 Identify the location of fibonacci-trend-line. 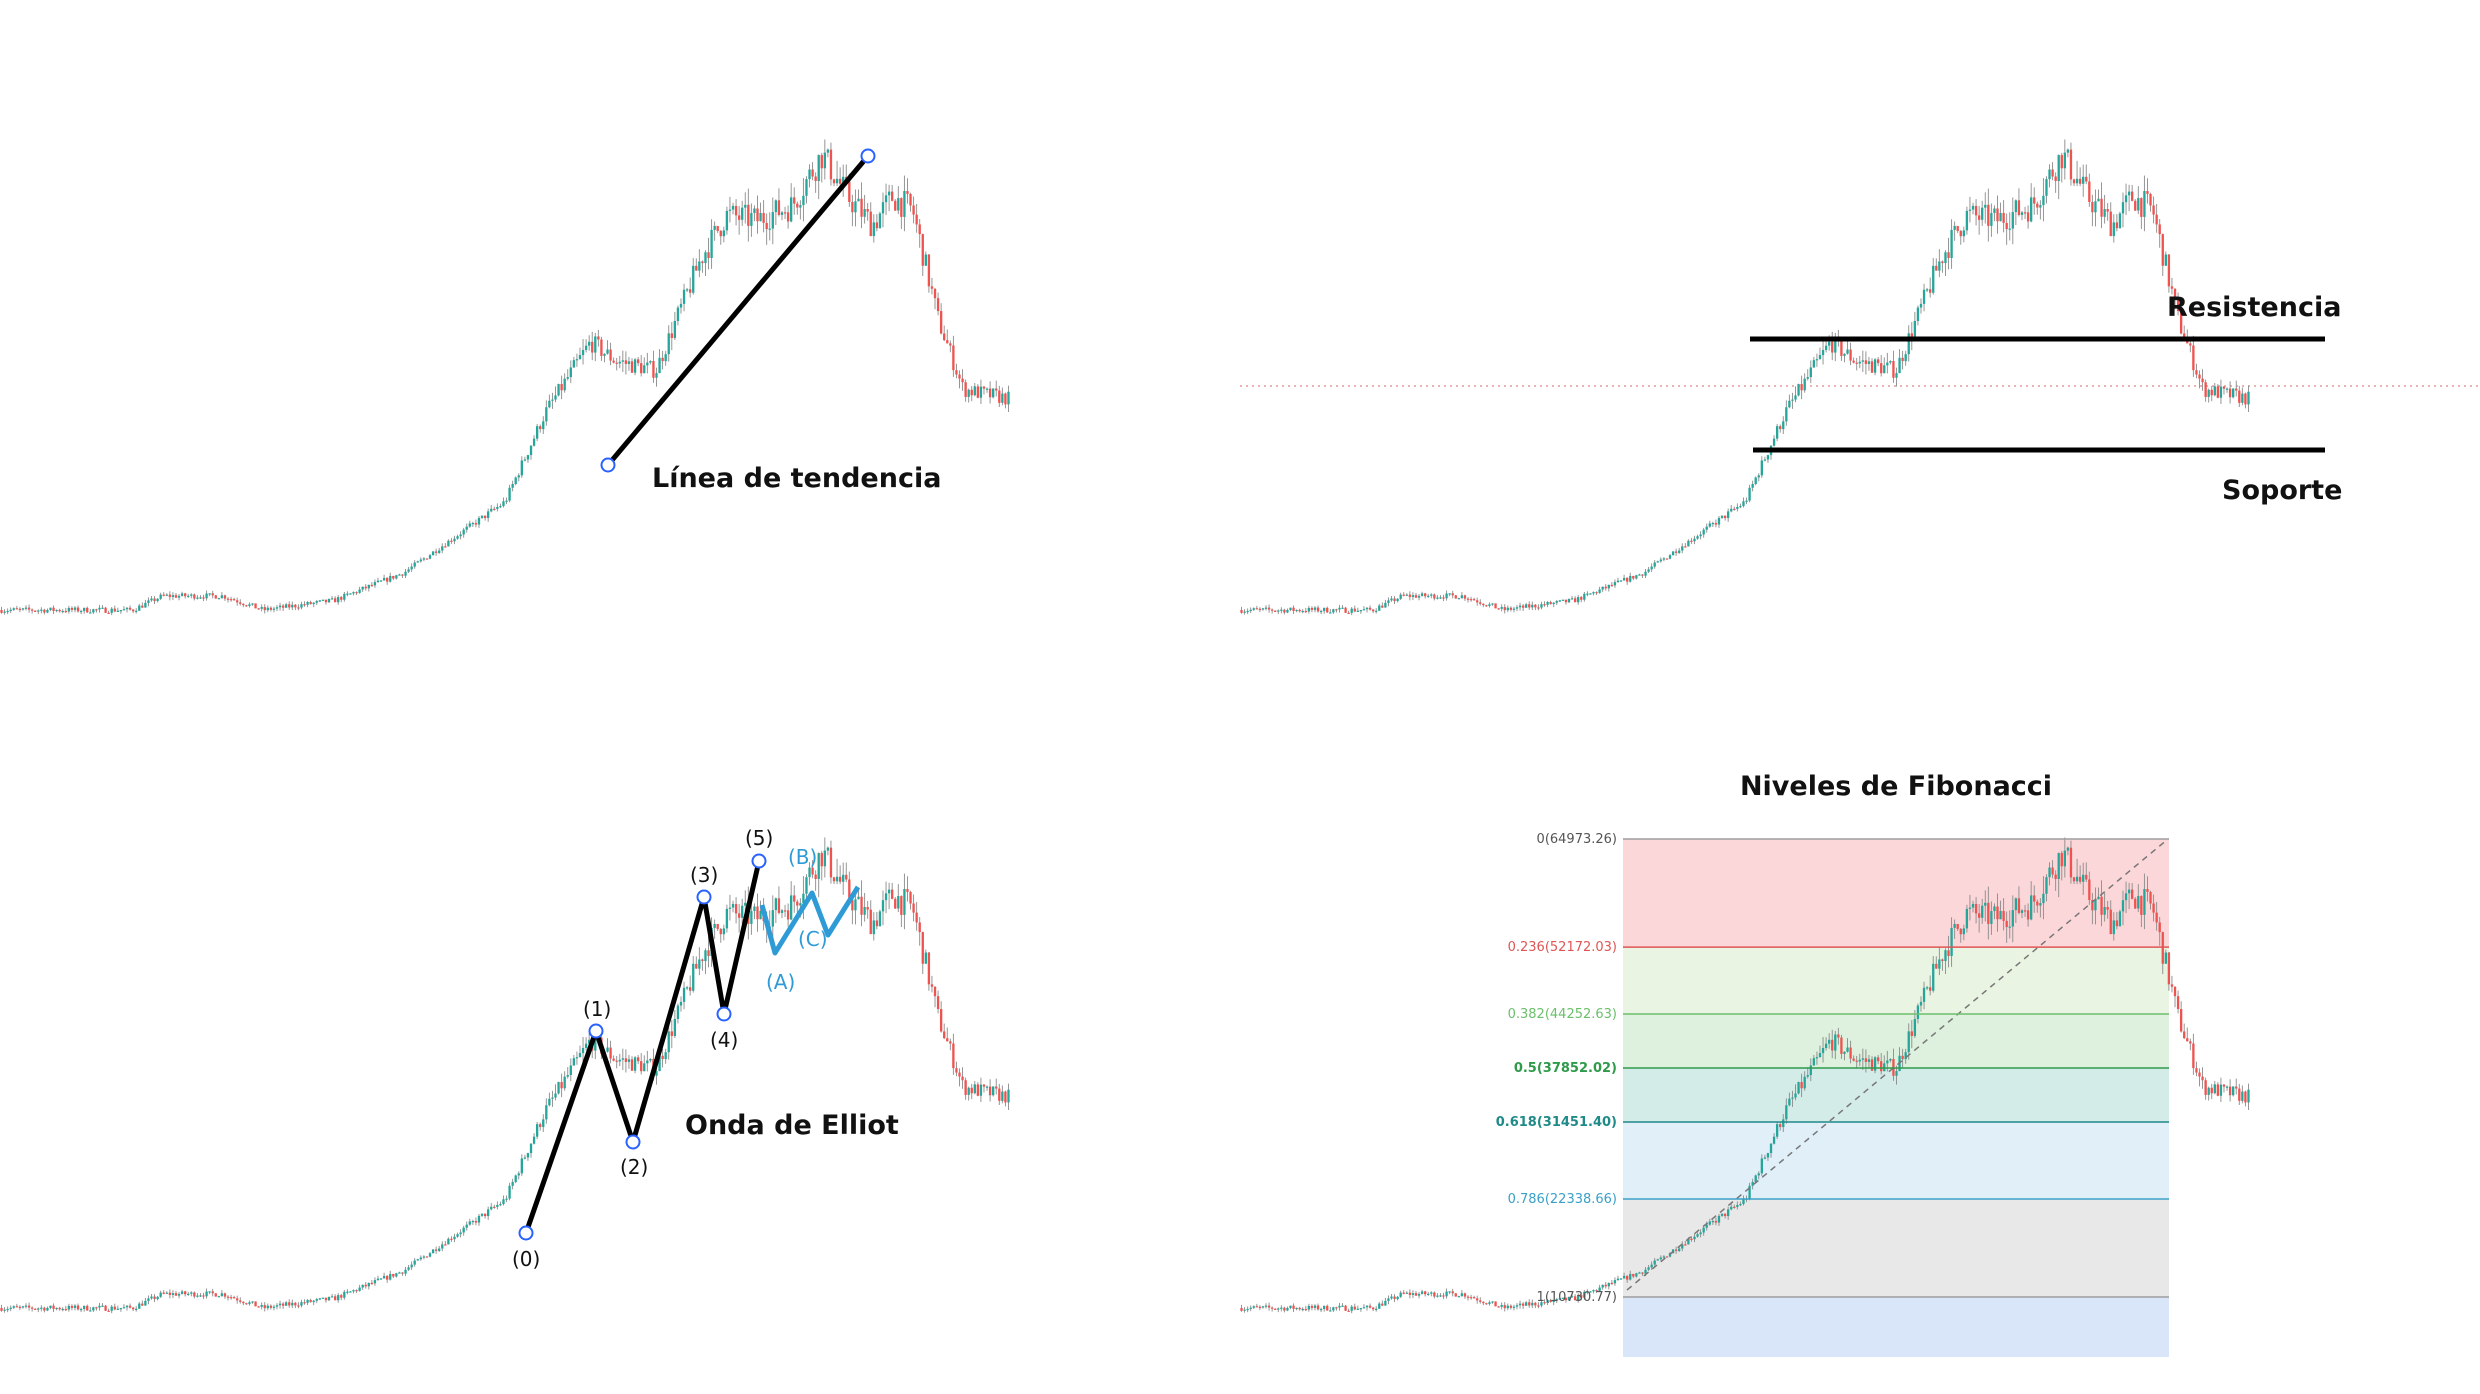
(1897, 1064).